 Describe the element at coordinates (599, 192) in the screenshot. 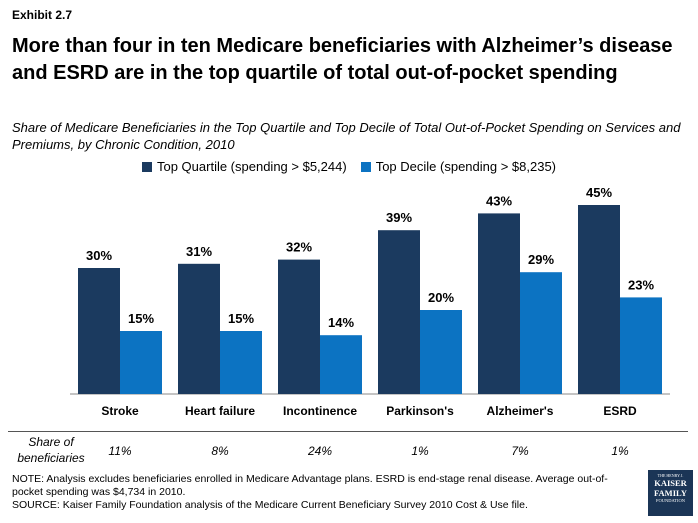

I see `data-label-top-quartile-esrd: 45%` at that location.